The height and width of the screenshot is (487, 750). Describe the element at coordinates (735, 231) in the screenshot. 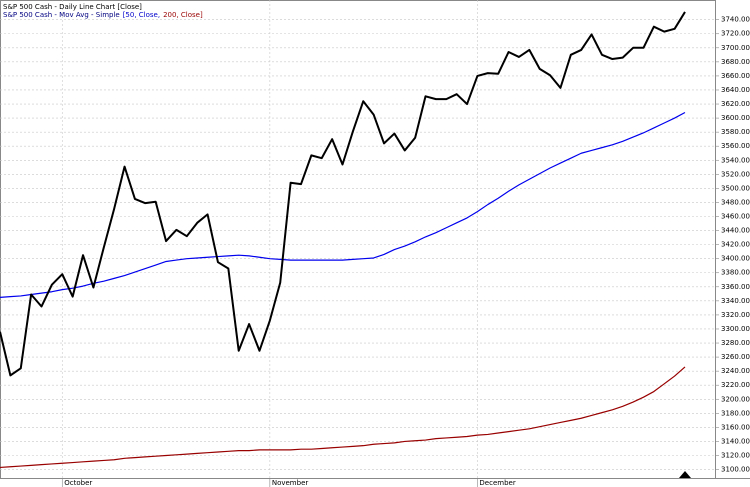

I see `y-tick-label: 3440.000` at that location.